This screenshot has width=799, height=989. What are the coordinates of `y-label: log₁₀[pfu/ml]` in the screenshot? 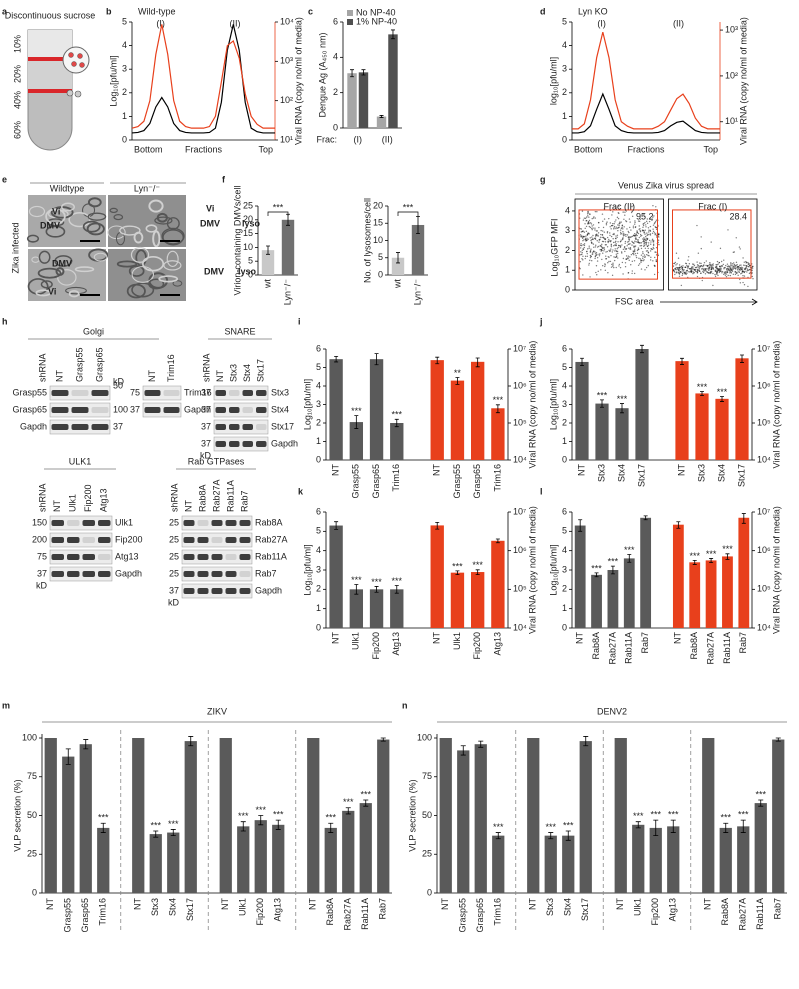 It's located at (553, 81).